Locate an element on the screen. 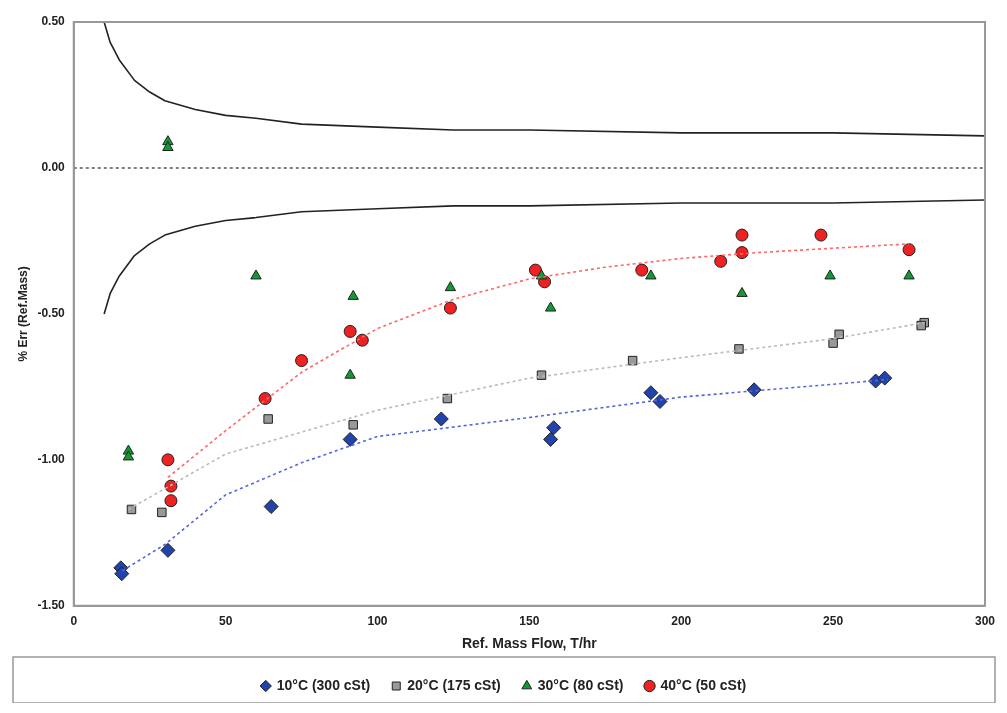 The height and width of the screenshot is (713, 1007). x-axis-title: Ref. Mass Flow, T/hr is located at coordinates (529, 643).